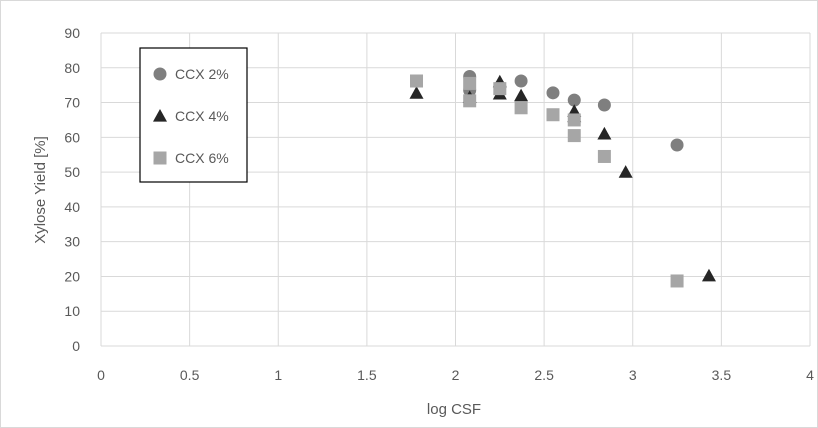  I want to click on x-tick-label: 0, so click(101, 375).